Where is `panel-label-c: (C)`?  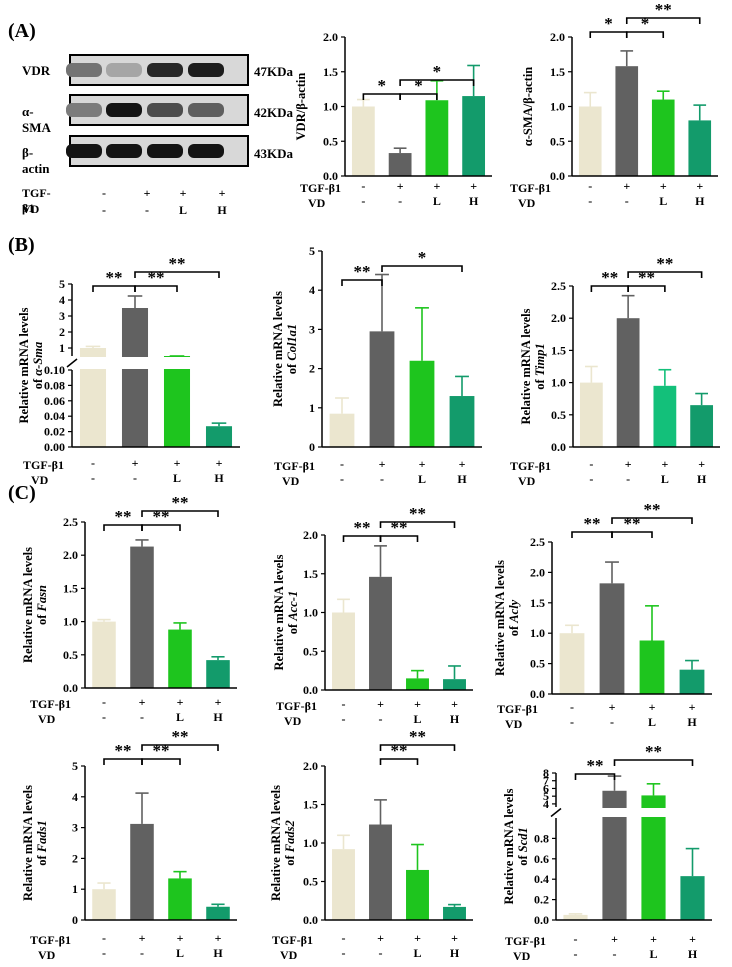 panel-label-c: (C) is located at coordinates (22, 493).